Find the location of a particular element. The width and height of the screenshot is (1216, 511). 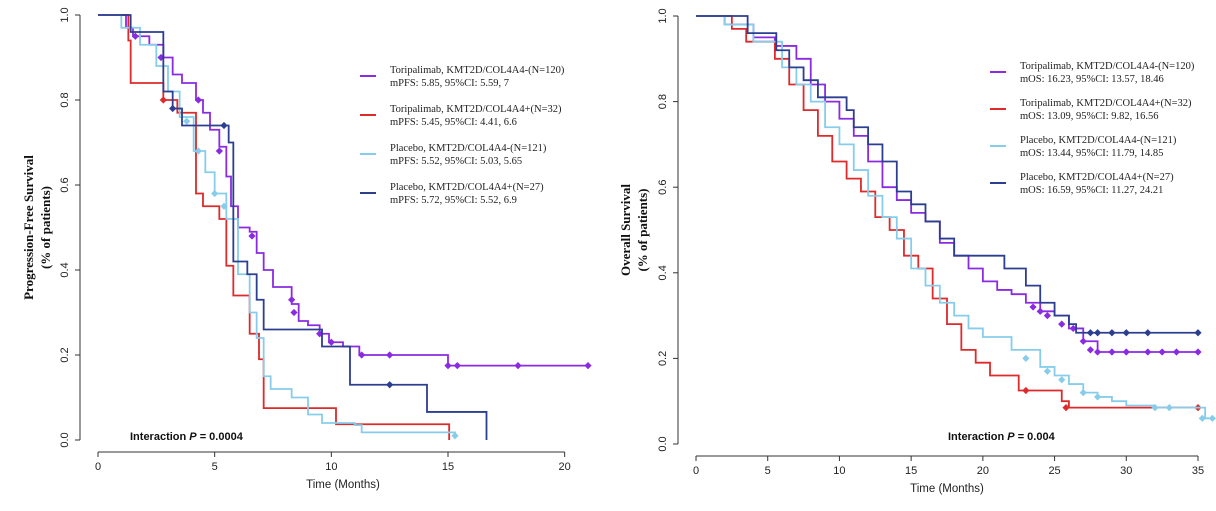

pfs-x-tick-label: 20 is located at coordinates (565, 467).